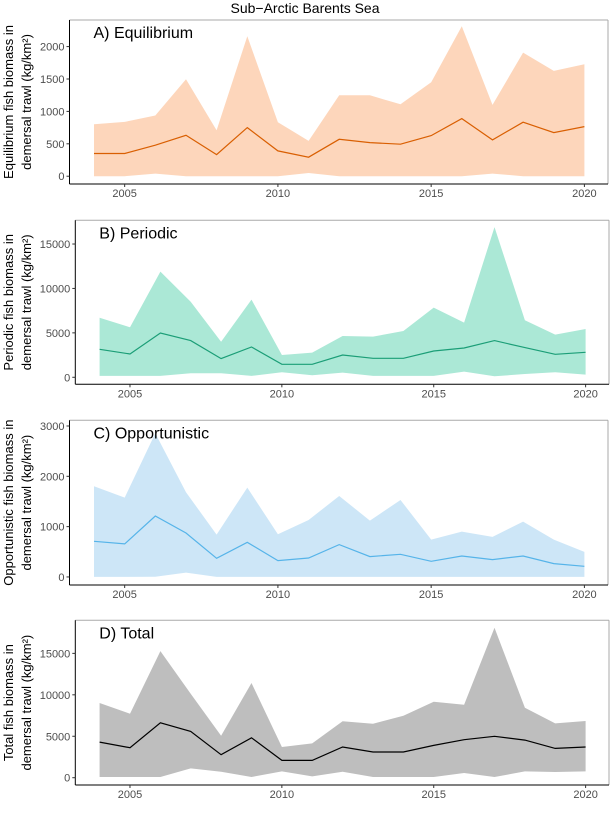 The image size is (612, 817). What do you see at coordinates (8, 503) in the screenshot?
I see `y-axis-label: Opportunistic fish biomass in` at bounding box center [8, 503].